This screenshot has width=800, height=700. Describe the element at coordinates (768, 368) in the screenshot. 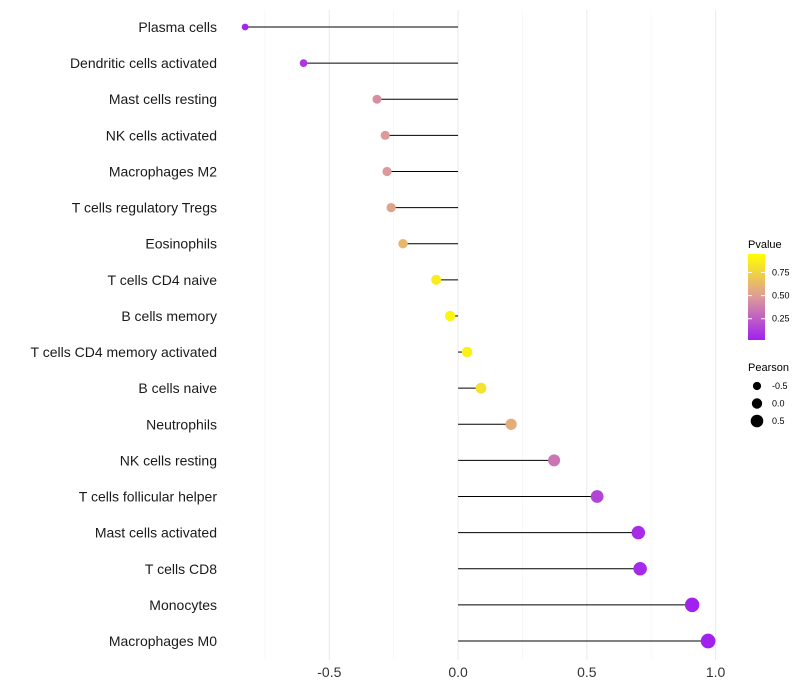

I see `legend-title-pearson: Pearson` at that location.